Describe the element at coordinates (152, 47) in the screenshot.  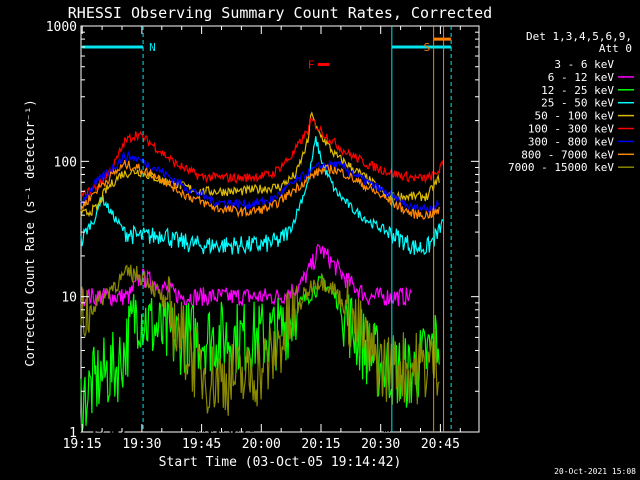
I see `marker-label: N` at that location.